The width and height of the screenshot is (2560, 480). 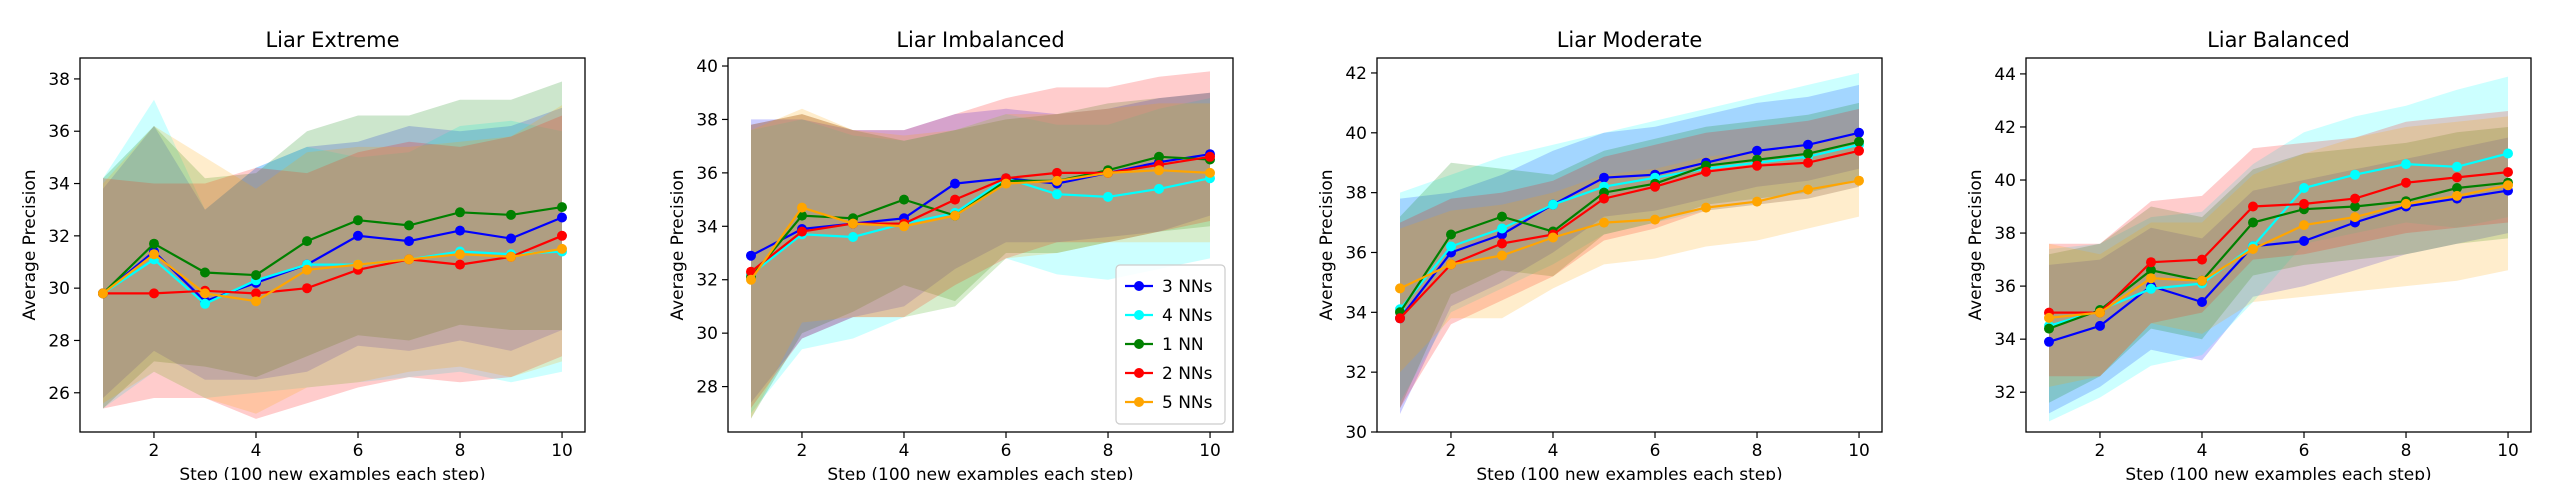 I want to click on chart-title: Liar Imbalanced, so click(x=980, y=40).